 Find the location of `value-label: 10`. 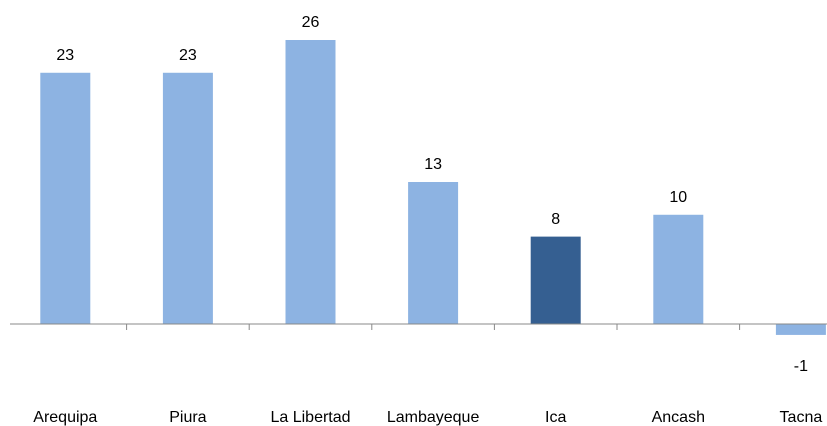

value-label: 10 is located at coordinates (678, 197).